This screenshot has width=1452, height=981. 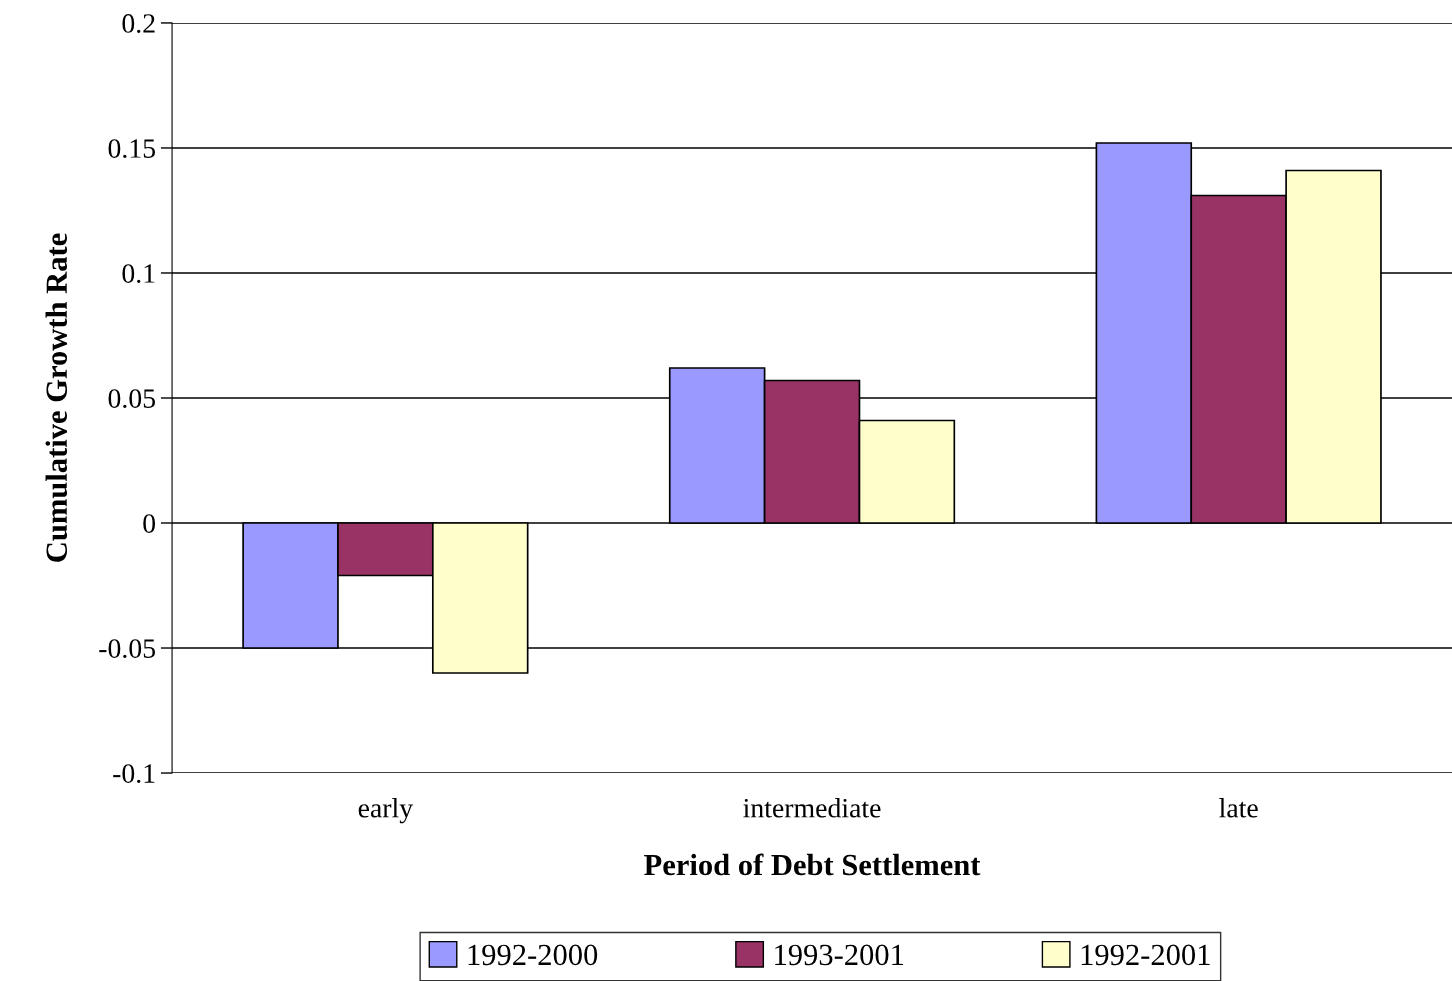 I want to click on y-tick-label: 0.2, so click(x=138, y=23).